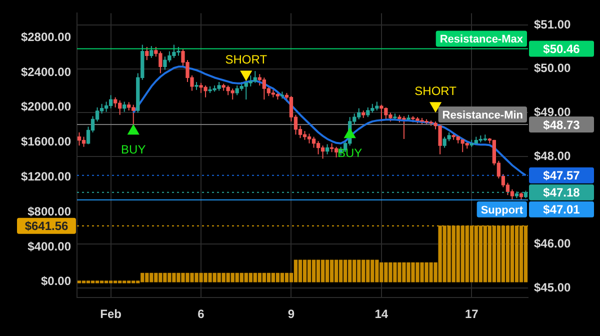 This screenshot has height=336, width=600. Describe the element at coordinates (553, 111) in the screenshot. I see `y2-tick-label: $49.00` at that location.